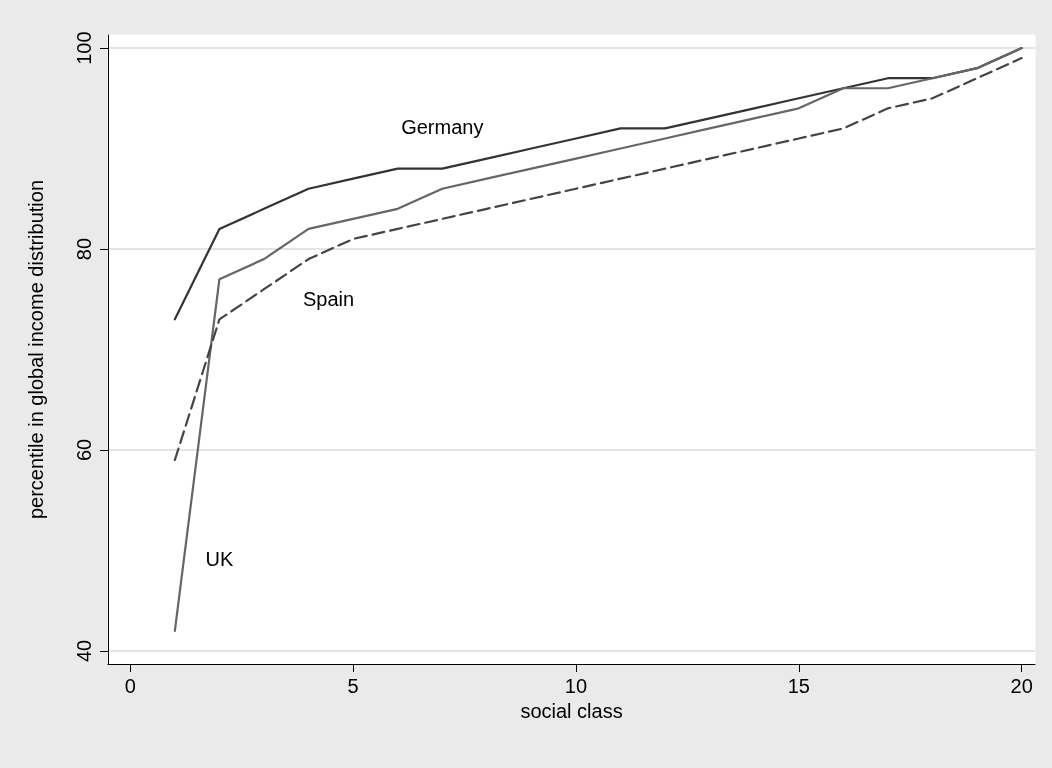  What do you see at coordinates (84, 450) in the screenshot?
I see `y-tick-label: 60` at bounding box center [84, 450].